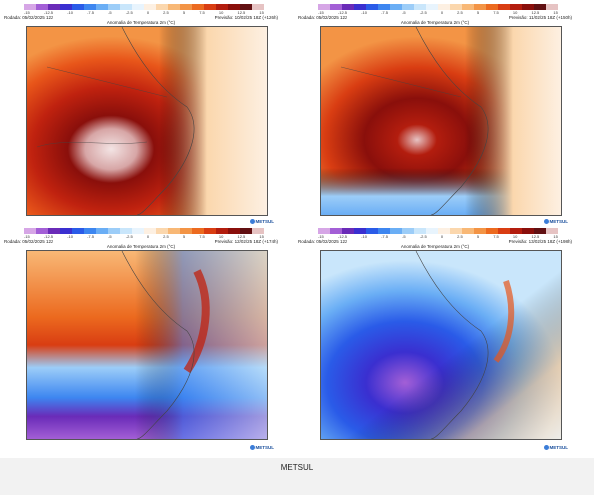 The height and width of the screenshot is (495, 594). I want to click on colorbar-label: 5, so click(478, 12).